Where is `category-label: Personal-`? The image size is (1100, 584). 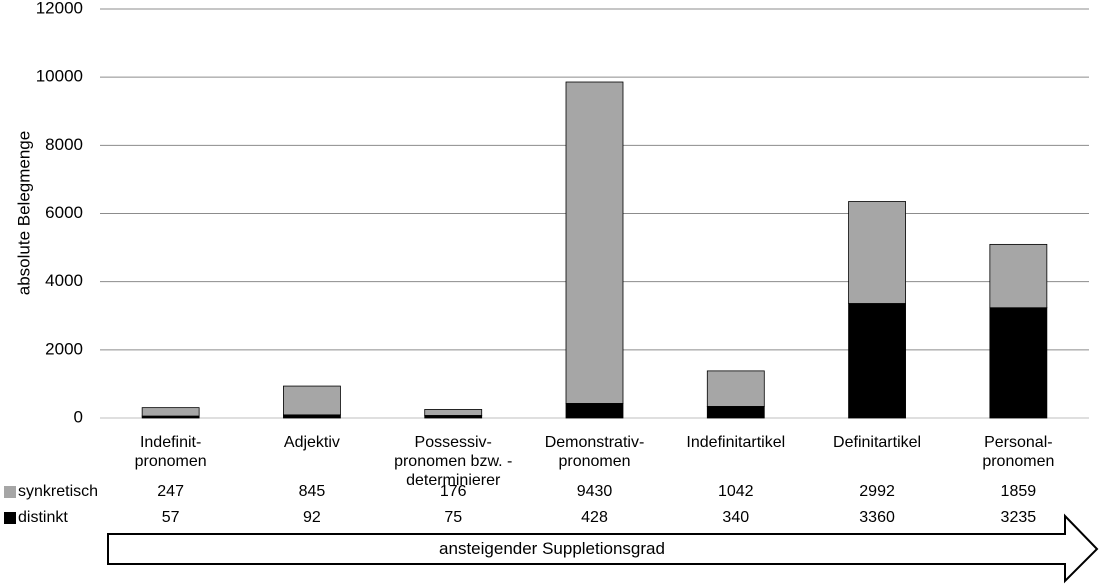 category-label: Personal- is located at coordinates (1018, 442).